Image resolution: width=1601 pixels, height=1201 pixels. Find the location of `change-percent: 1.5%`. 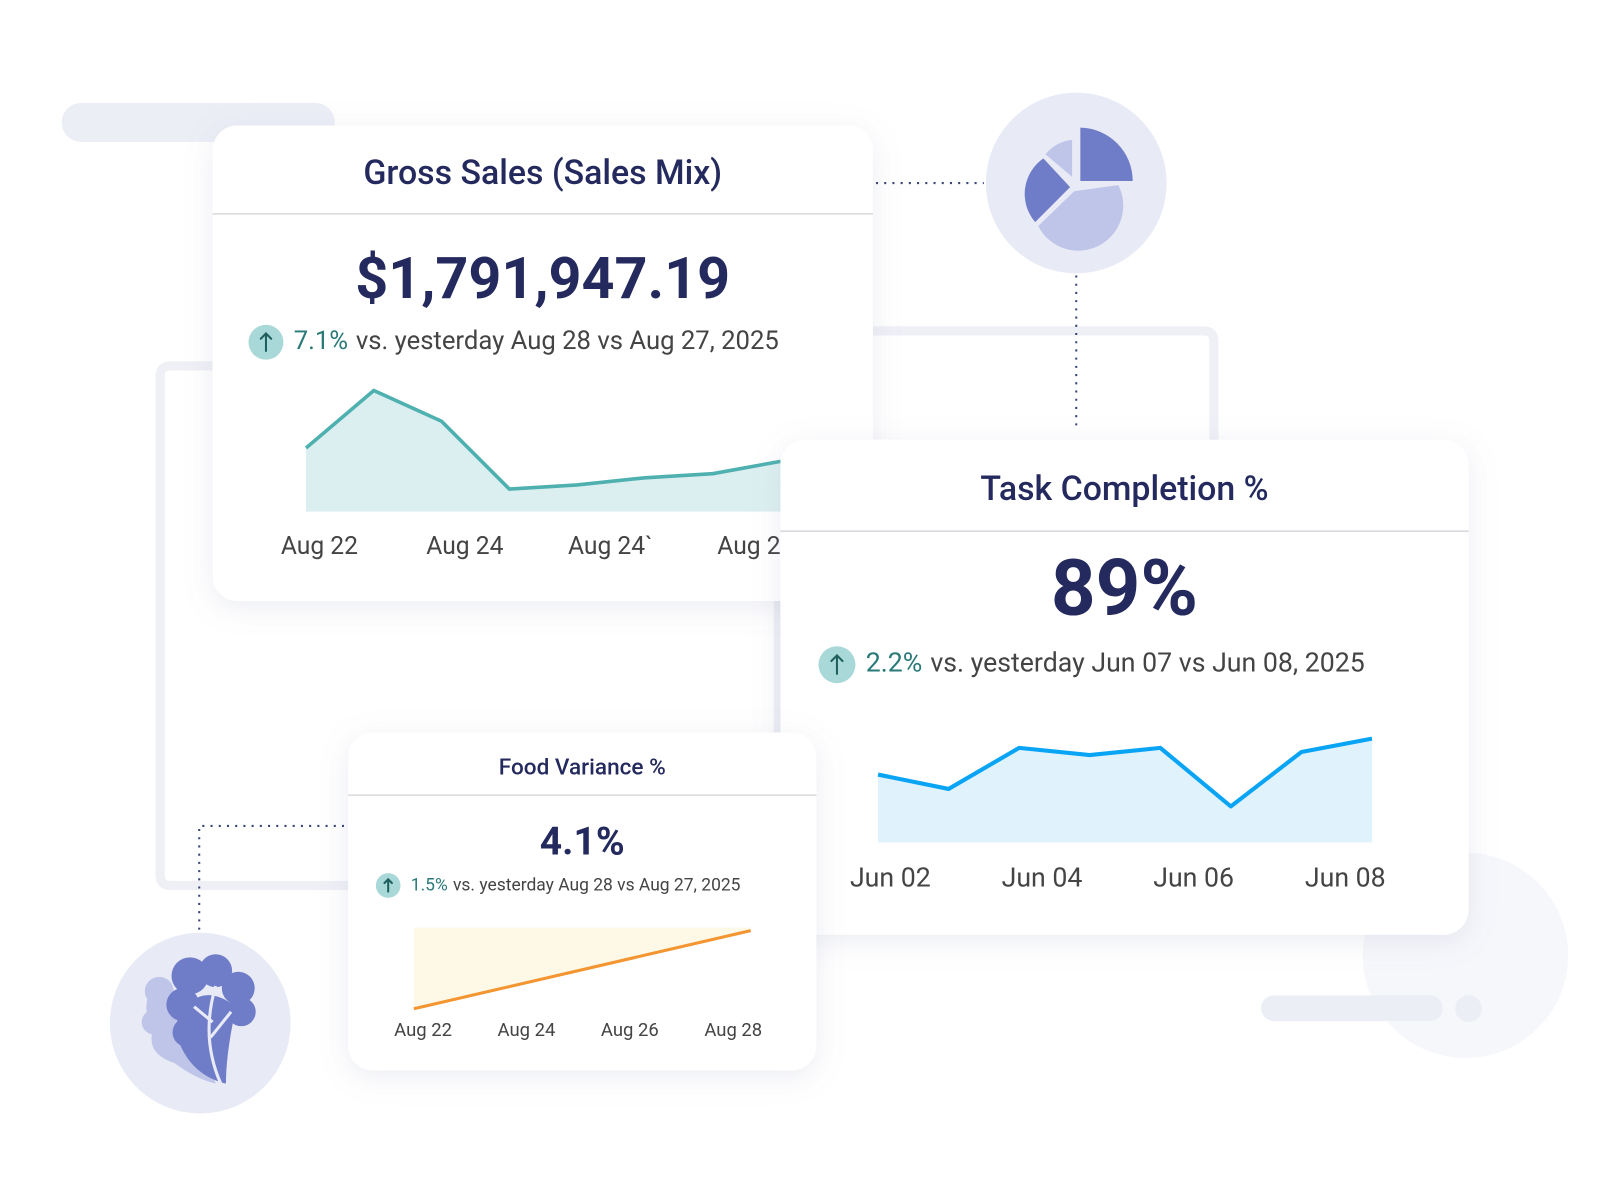

change-percent: 1.5% is located at coordinates (429, 885).